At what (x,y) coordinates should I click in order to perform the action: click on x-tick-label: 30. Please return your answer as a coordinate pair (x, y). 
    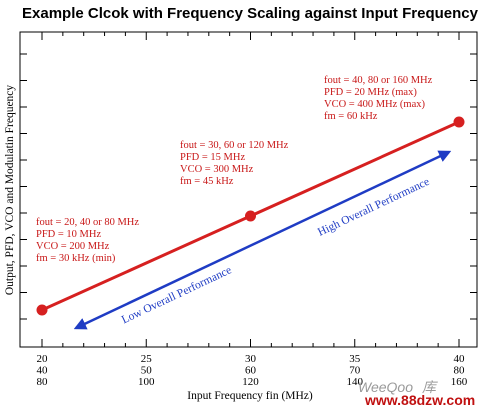
    Looking at the image, I should click on (251, 359).